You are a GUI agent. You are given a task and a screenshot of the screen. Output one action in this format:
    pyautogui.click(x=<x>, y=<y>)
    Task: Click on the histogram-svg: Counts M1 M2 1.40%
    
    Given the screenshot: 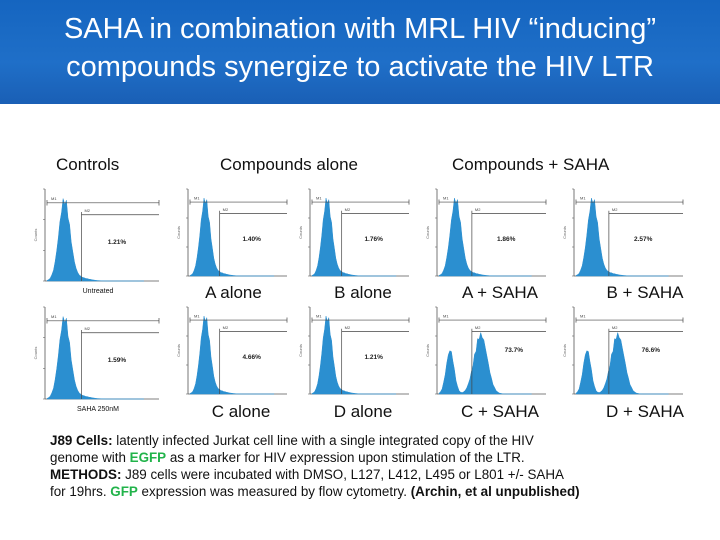 What is the action you would take?
    pyautogui.click(x=232, y=232)
    